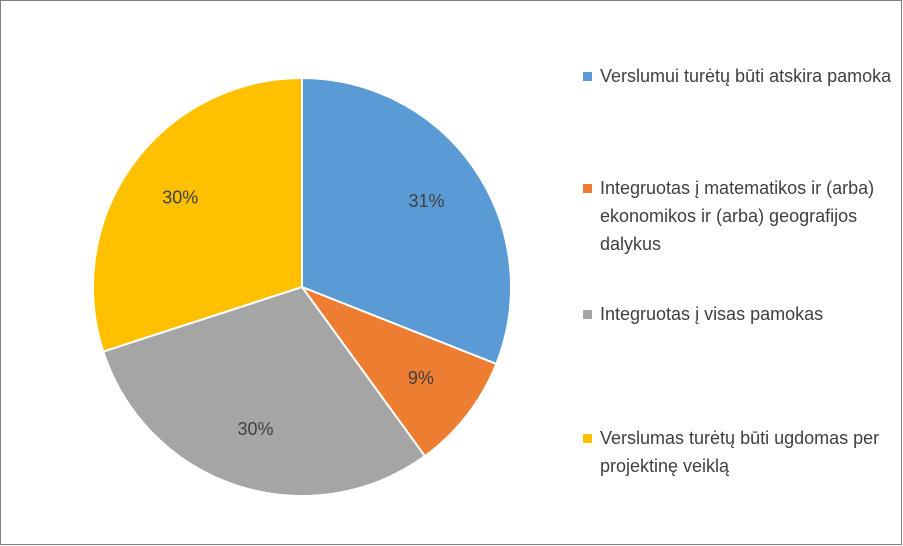 This screenshot has width=903, height=546. What do you see at coordinates (746, 76) in the screenshot?
I see `legend-label: Verslumui turėtų būti atskira pamoka` at bounding box center [746, 76].